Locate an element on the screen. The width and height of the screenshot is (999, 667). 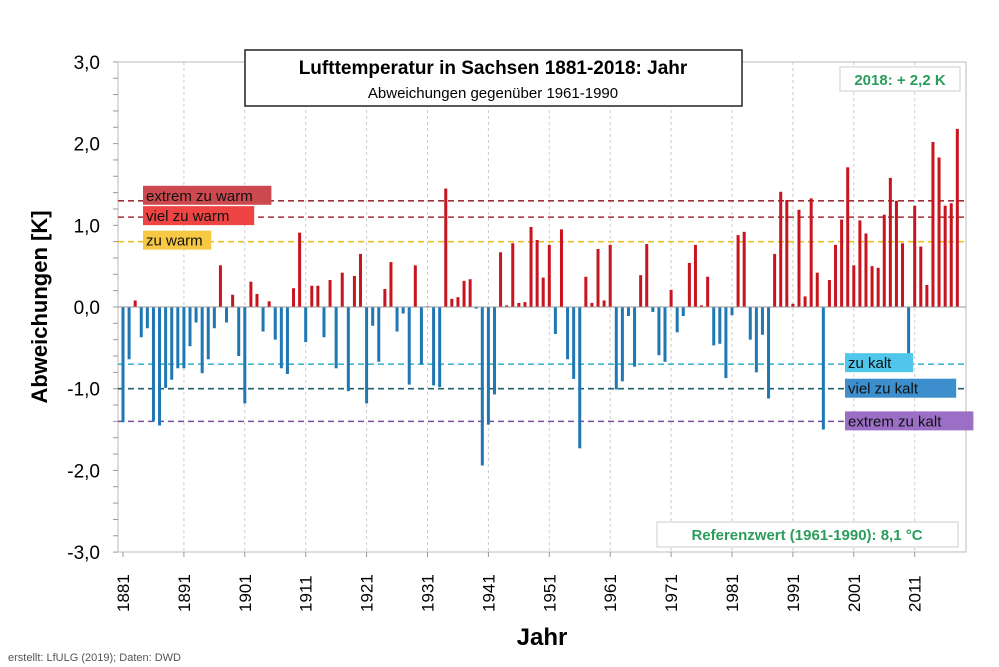
bar-1974 is located at coordinates (689, 284).